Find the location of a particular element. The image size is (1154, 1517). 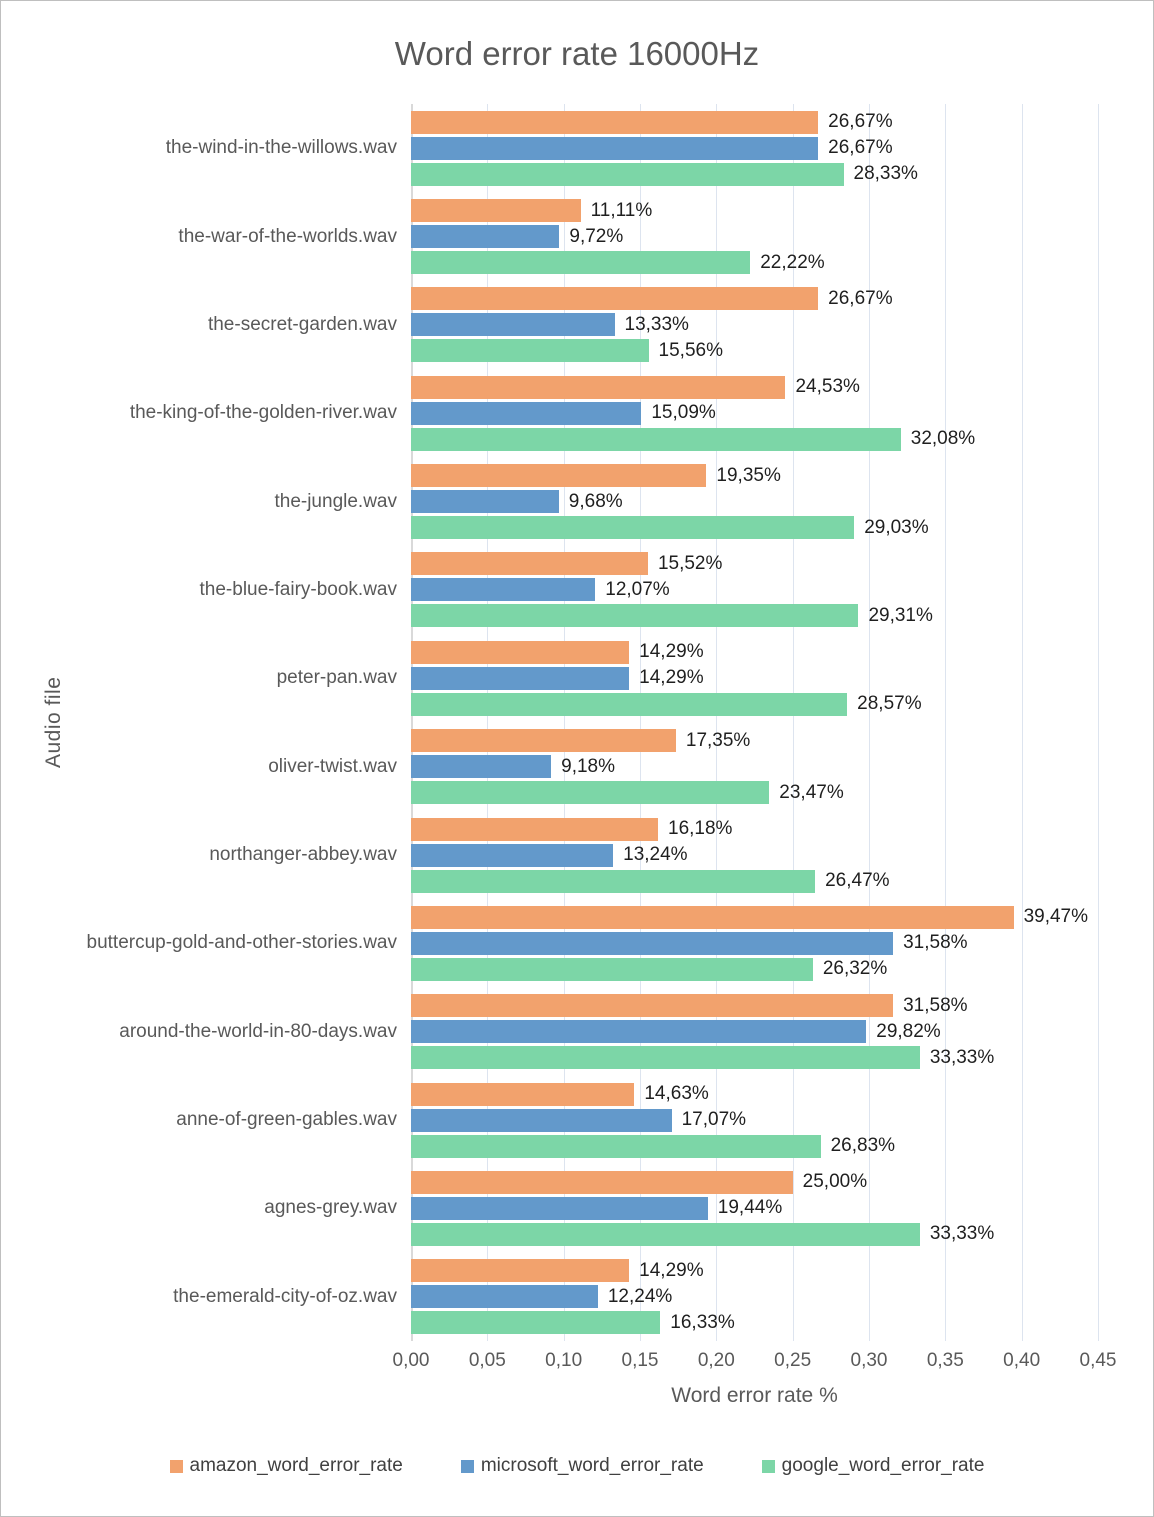

legend-swatch-icon is located at coordinates (768, 1466).